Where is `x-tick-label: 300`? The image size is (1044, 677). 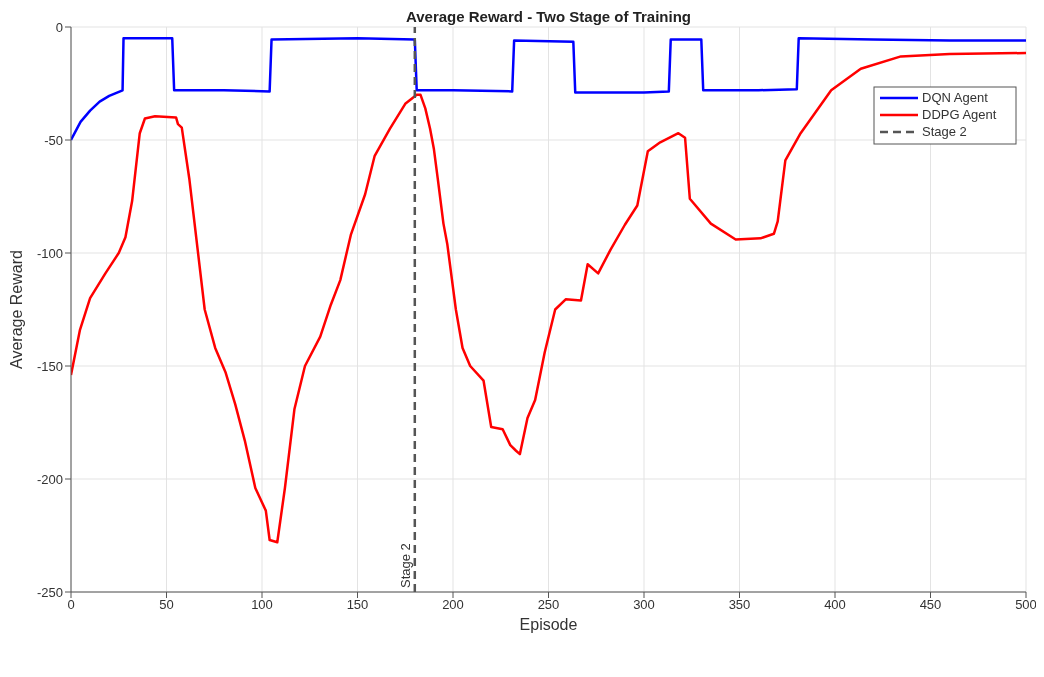
x-tick-label: 300 is located at coordinates (644, 605).